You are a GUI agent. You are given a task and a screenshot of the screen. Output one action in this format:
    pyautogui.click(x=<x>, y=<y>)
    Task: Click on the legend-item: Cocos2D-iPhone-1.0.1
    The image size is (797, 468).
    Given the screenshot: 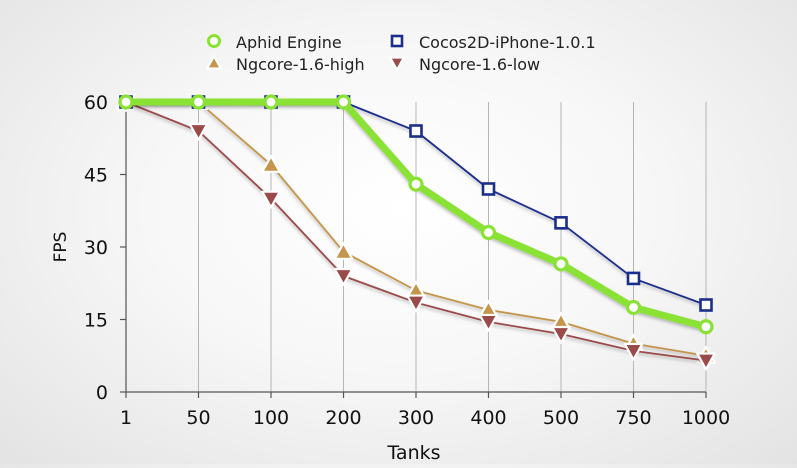 What is the action you would take?
    pyautogui.click(x=493, y=42)
    